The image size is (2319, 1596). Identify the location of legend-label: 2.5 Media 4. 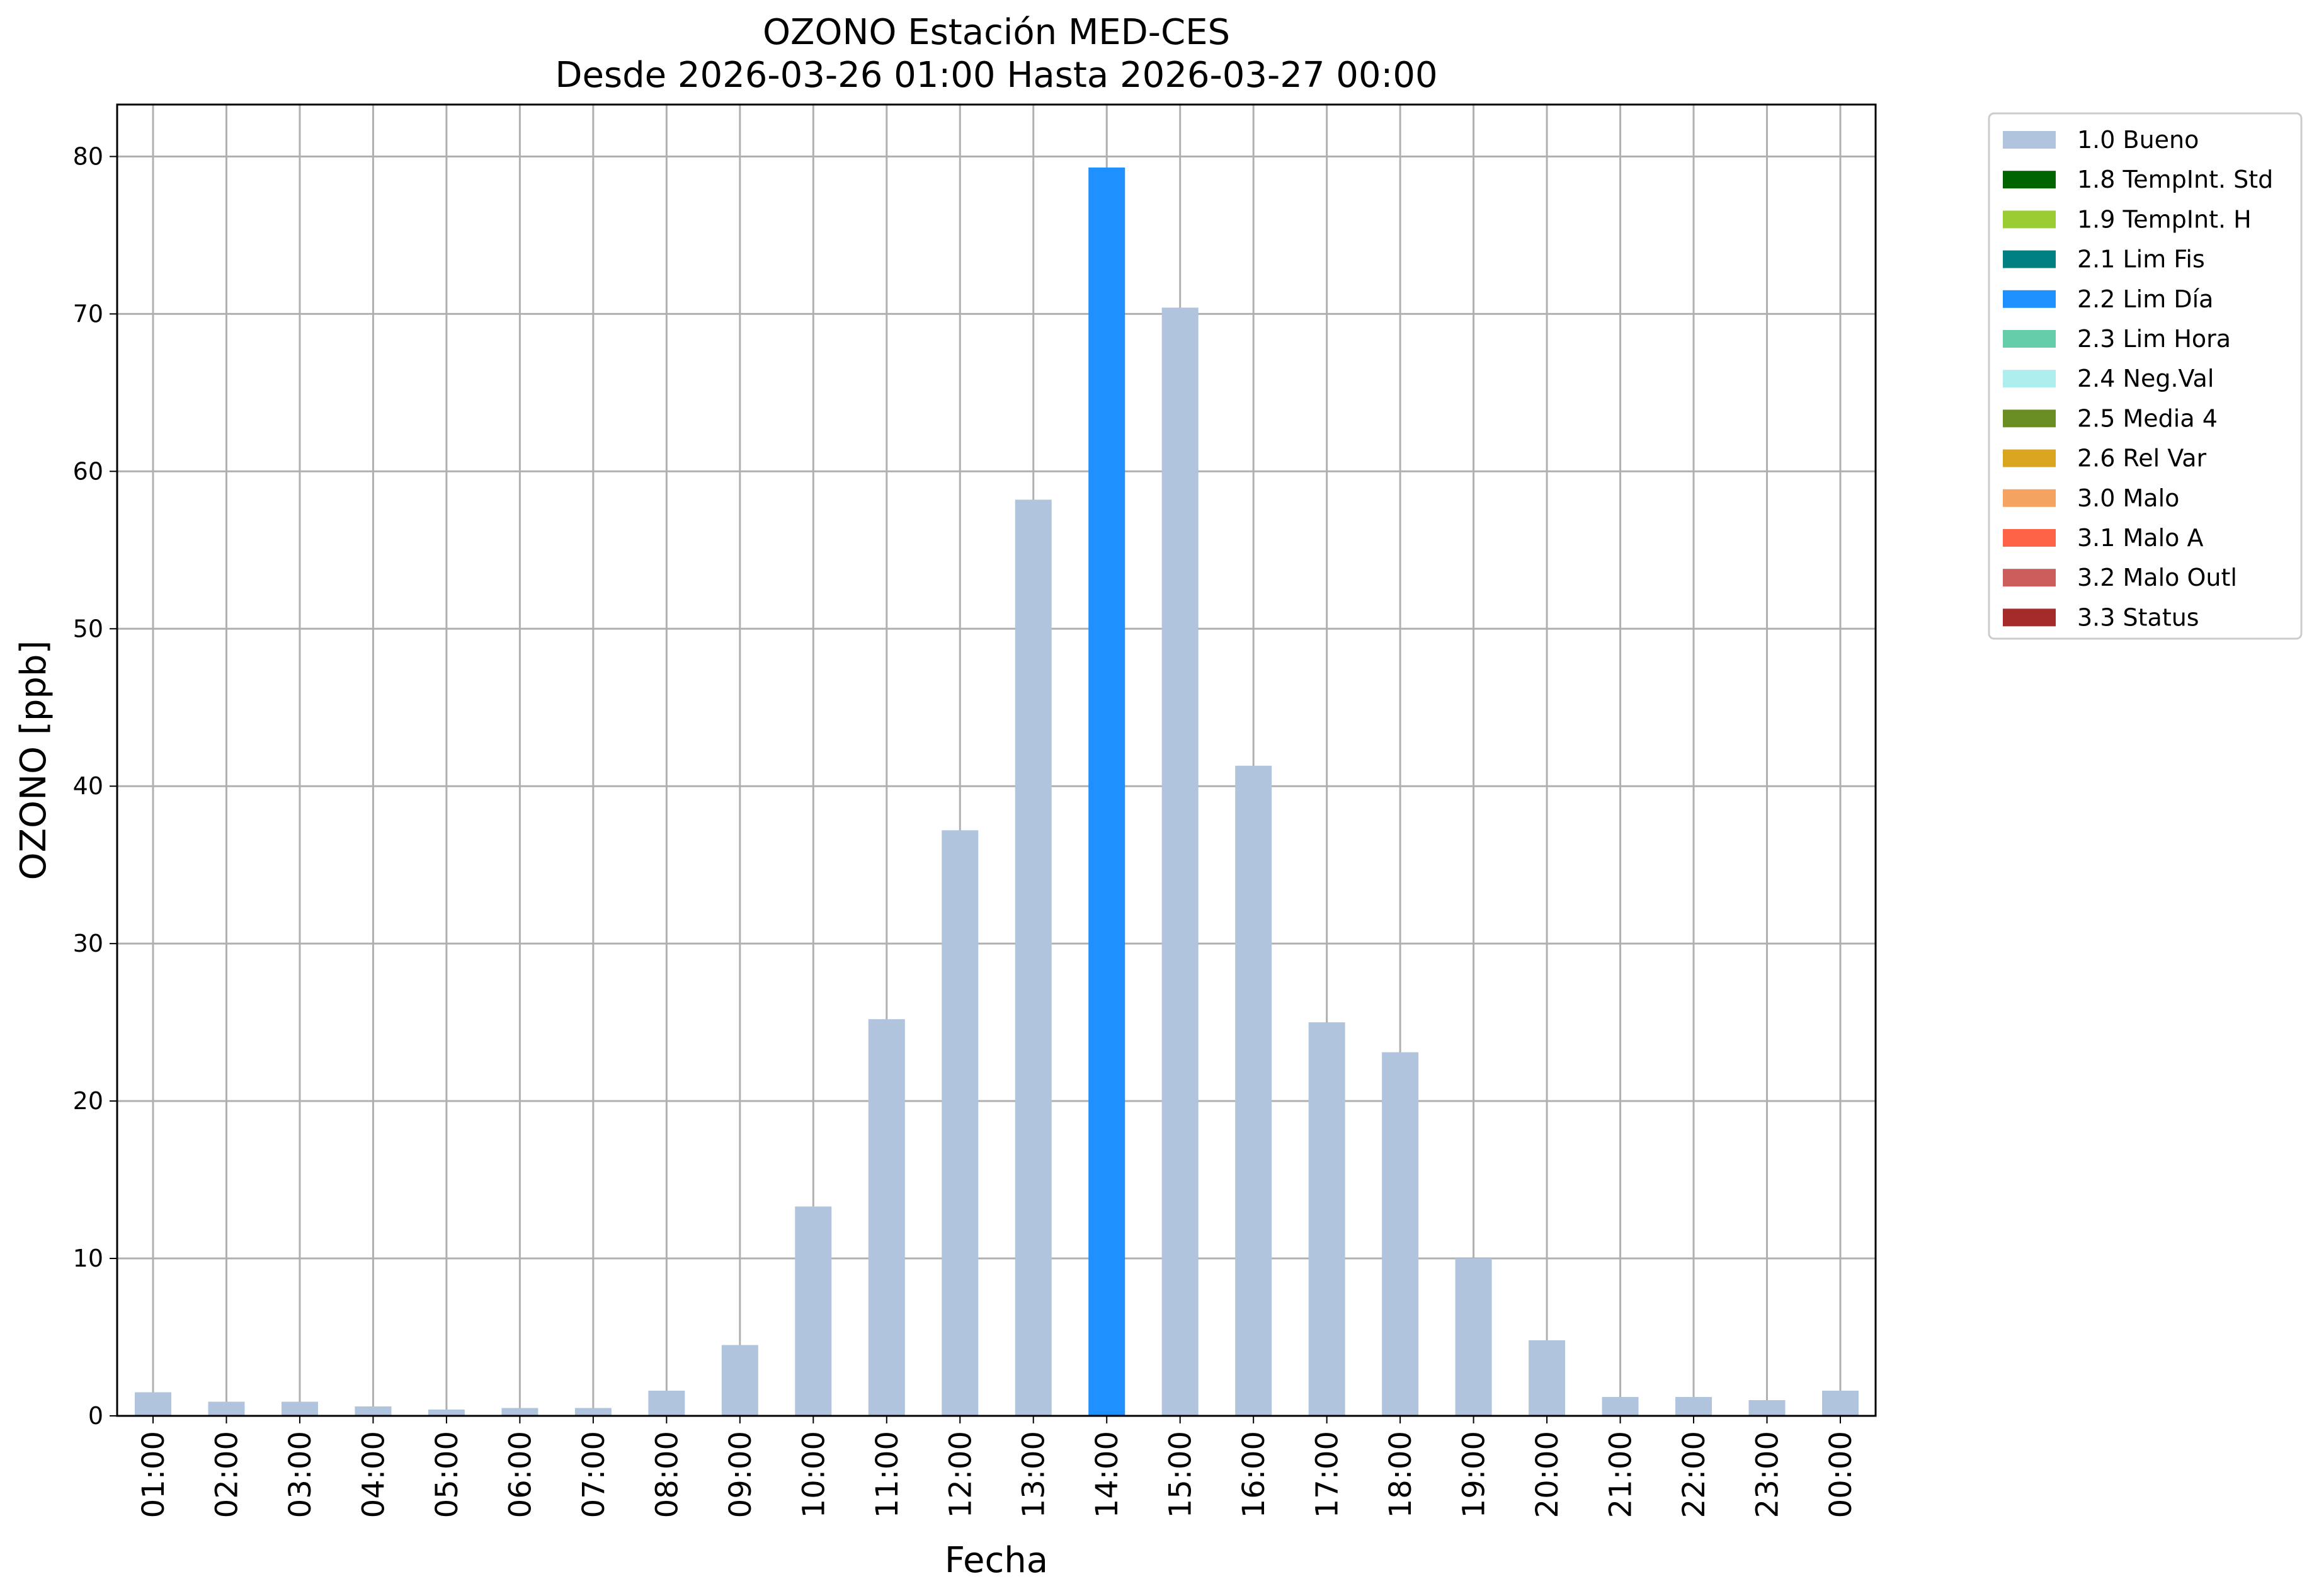
(2147, 418).